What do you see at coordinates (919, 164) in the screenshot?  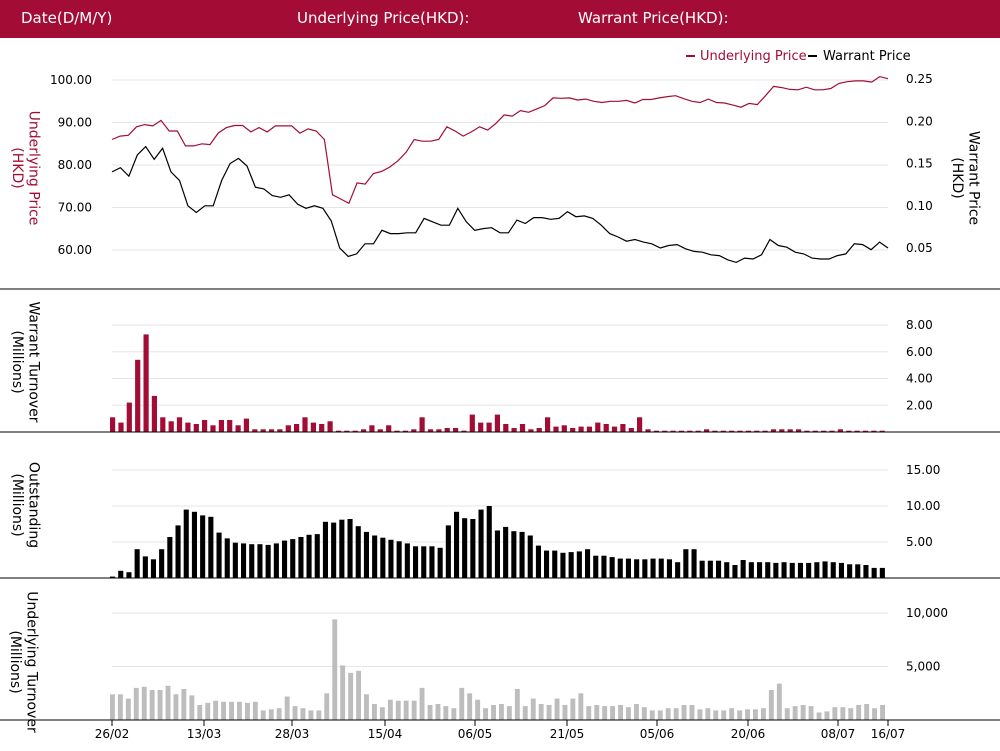 I see `ytick-right-label: 0.15` at bounding box center [919, 164].